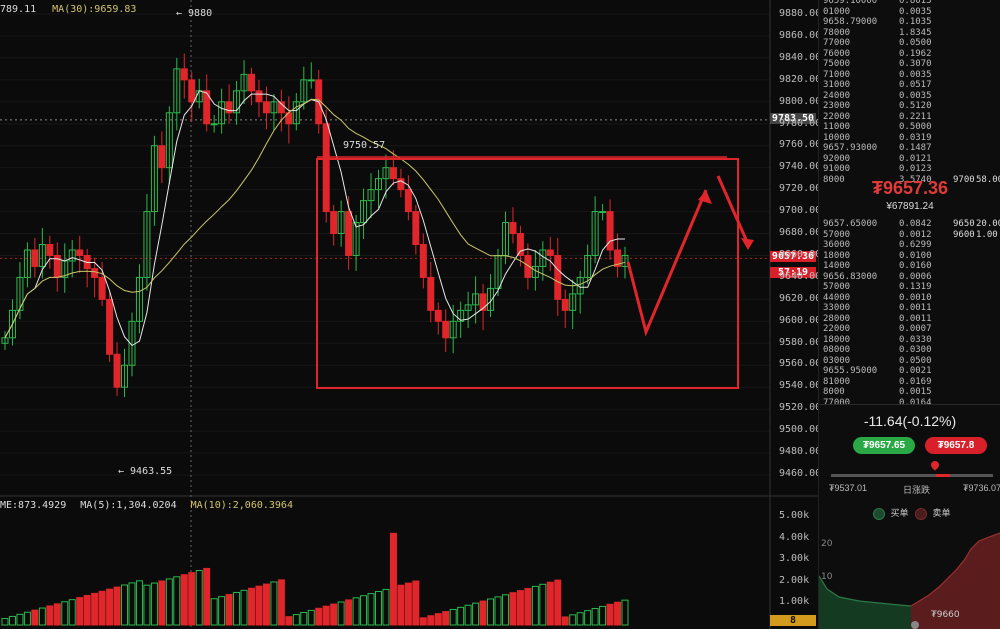 This screenshot has height=629, width=1000. I want to click on order-book-row: 24000 0.0035, so click(909, 96).